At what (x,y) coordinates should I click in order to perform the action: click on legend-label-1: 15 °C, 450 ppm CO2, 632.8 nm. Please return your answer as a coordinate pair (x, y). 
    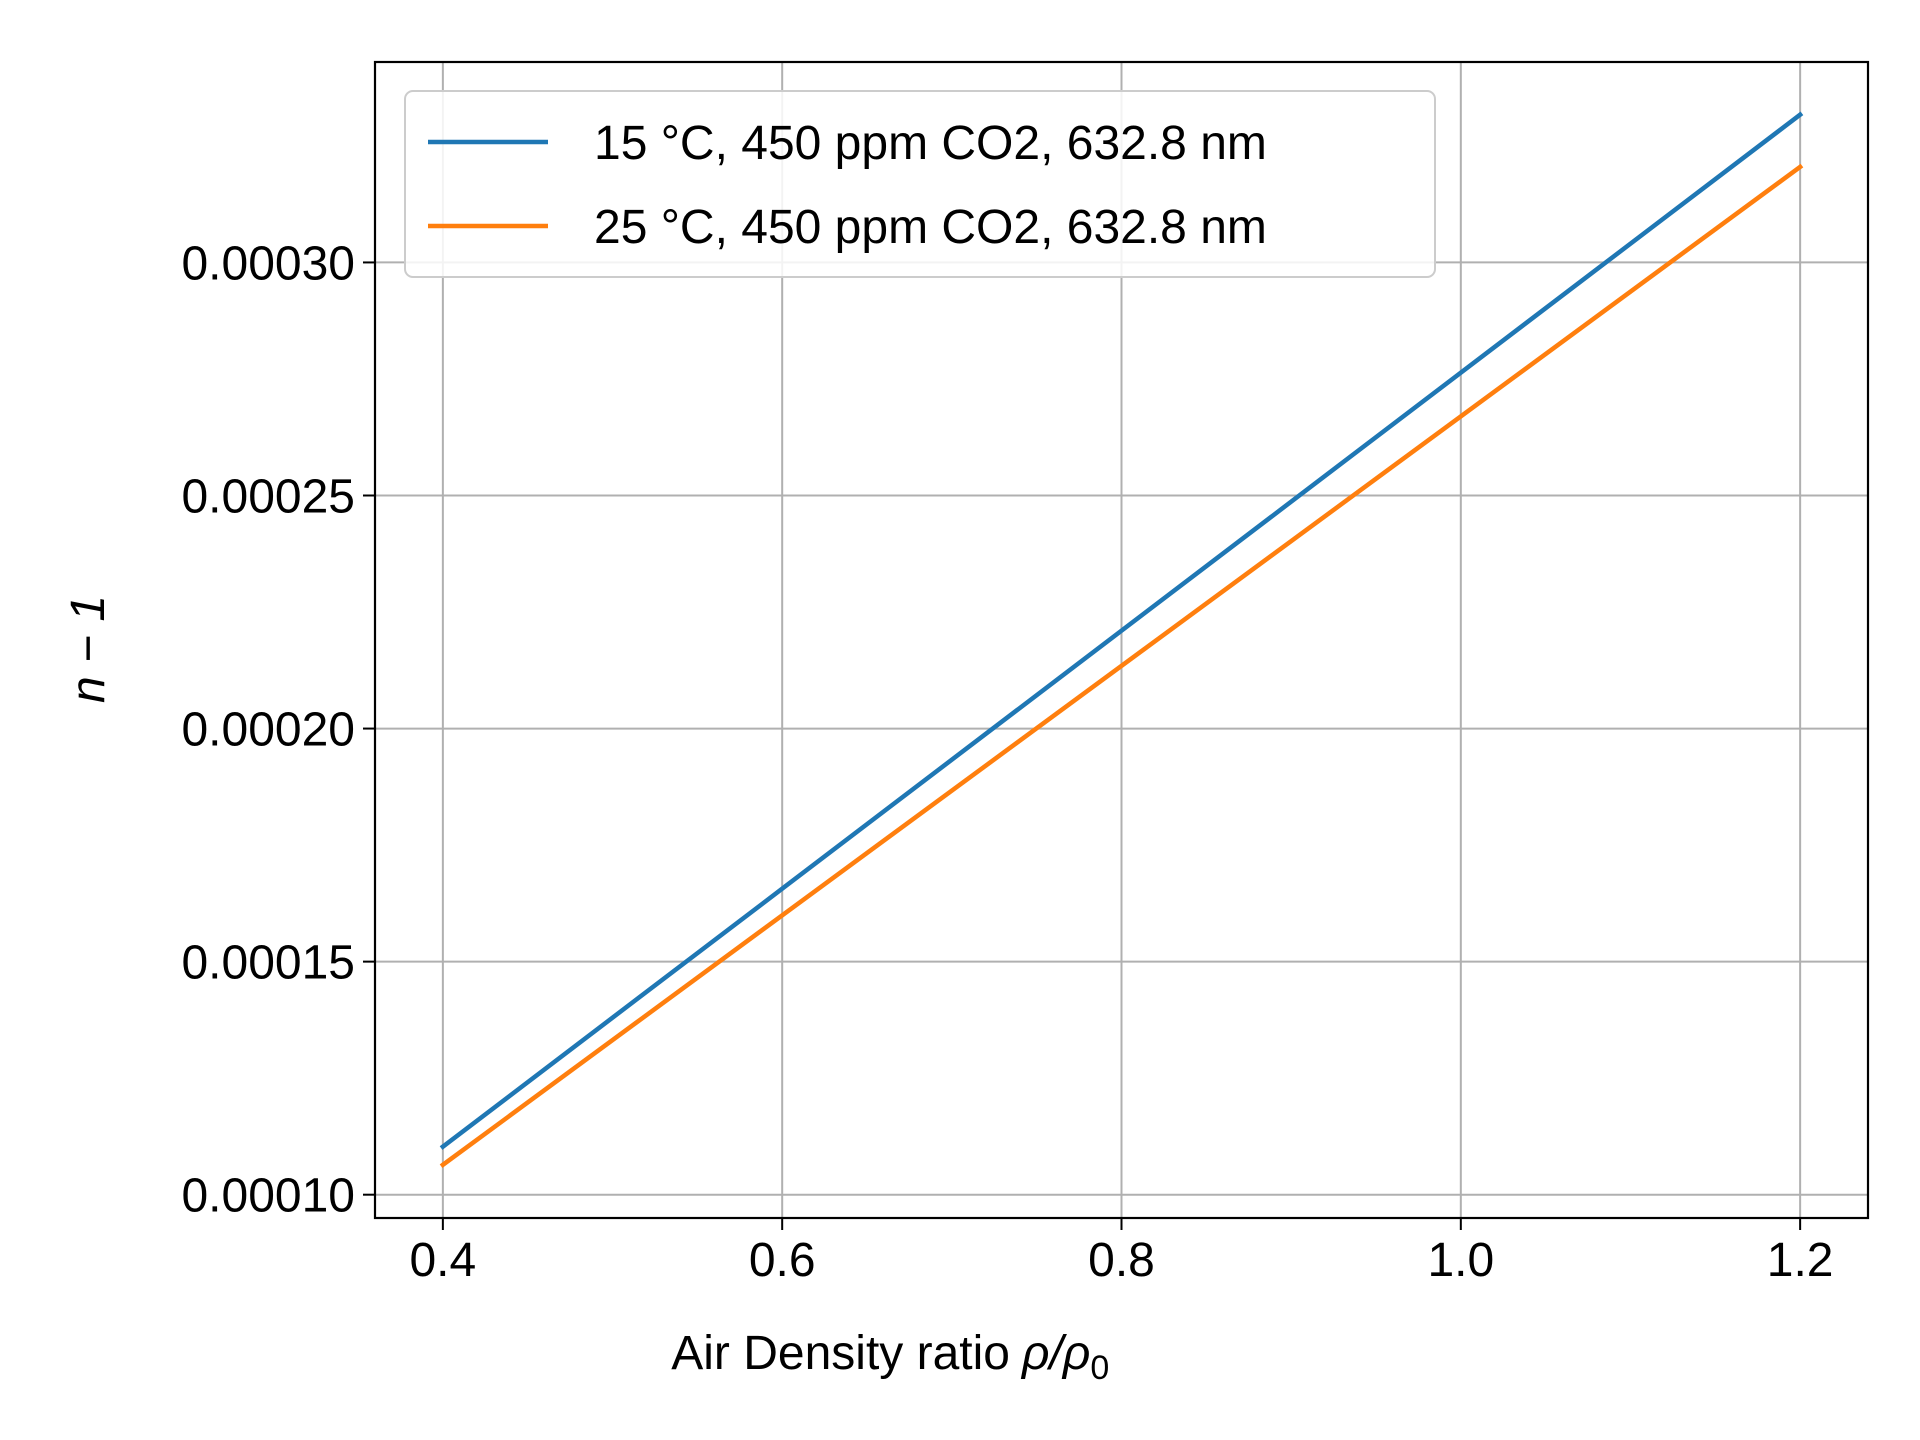
    Looking at the image, I should click on (930, 143).